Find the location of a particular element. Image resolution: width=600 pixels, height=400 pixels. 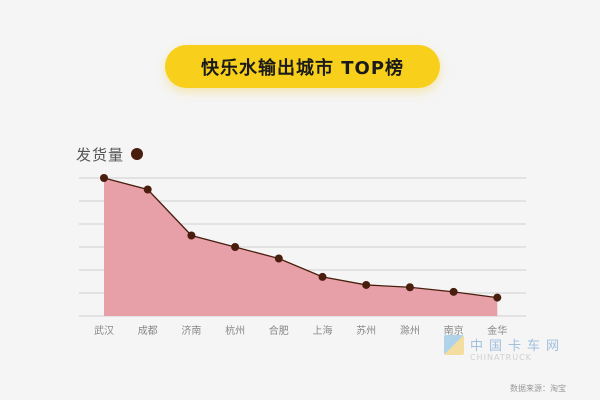

x-axis-label: 苏州 is located at coordinates (366, 331).